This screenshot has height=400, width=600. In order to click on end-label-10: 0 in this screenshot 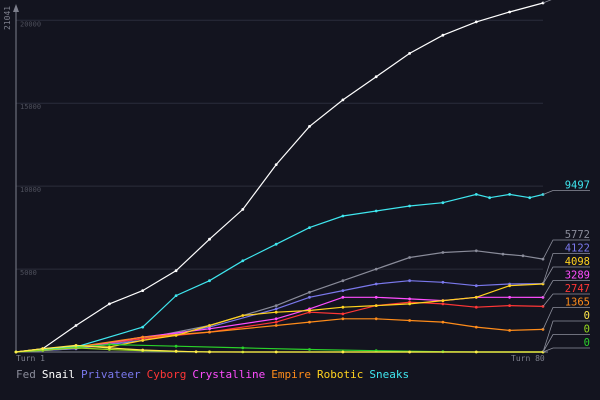, I will do `click(587, 316)`.